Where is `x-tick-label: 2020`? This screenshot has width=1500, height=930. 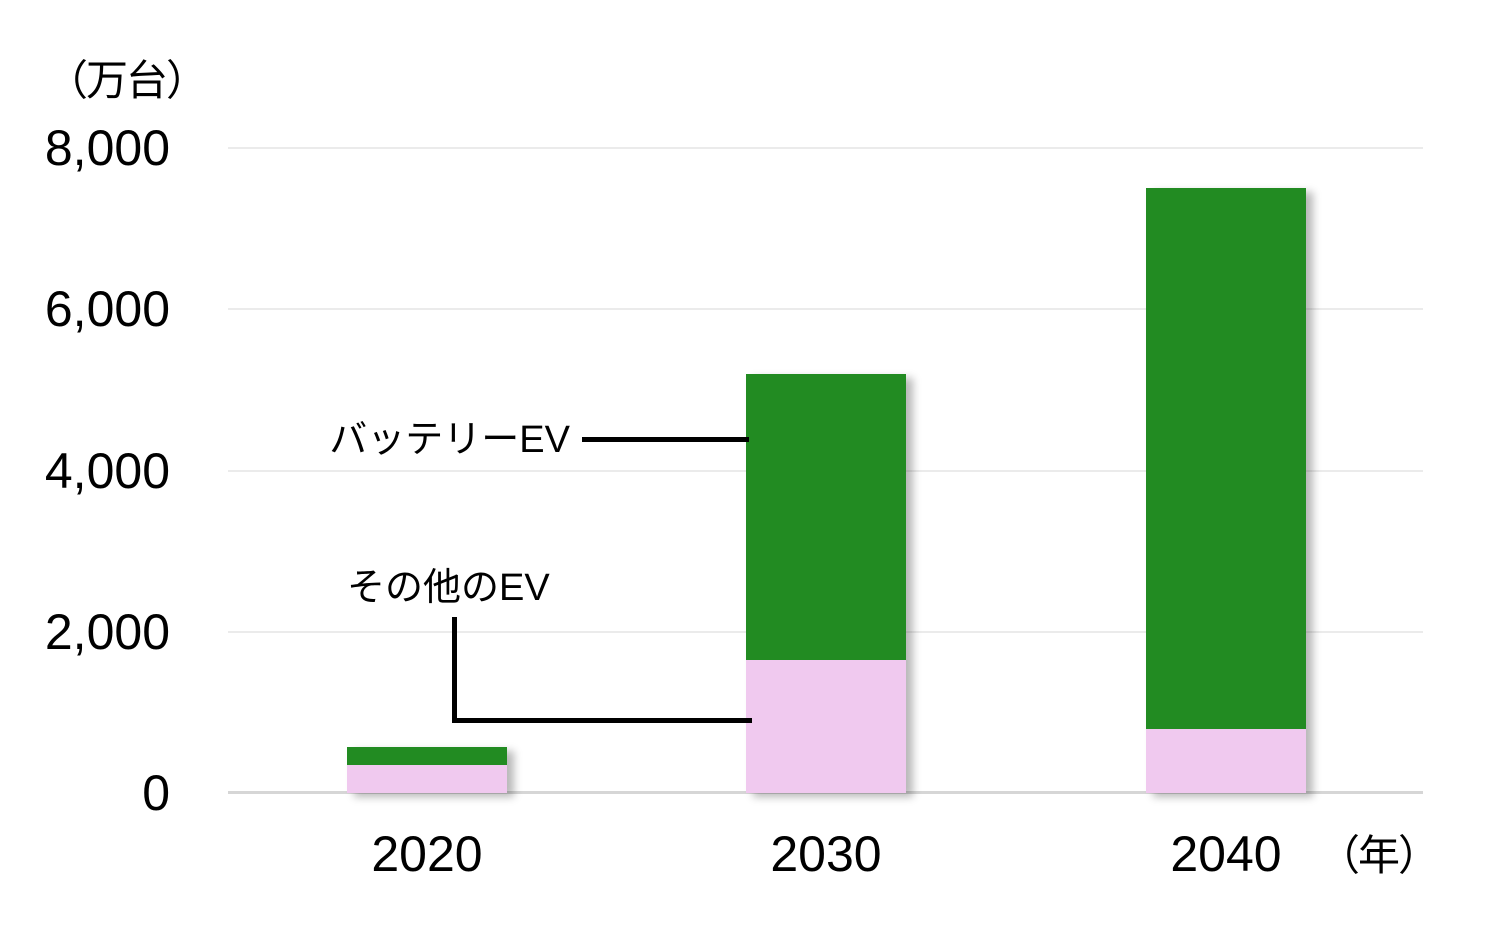
x-tick-label: 2020 is located at coordinates (427, 854).